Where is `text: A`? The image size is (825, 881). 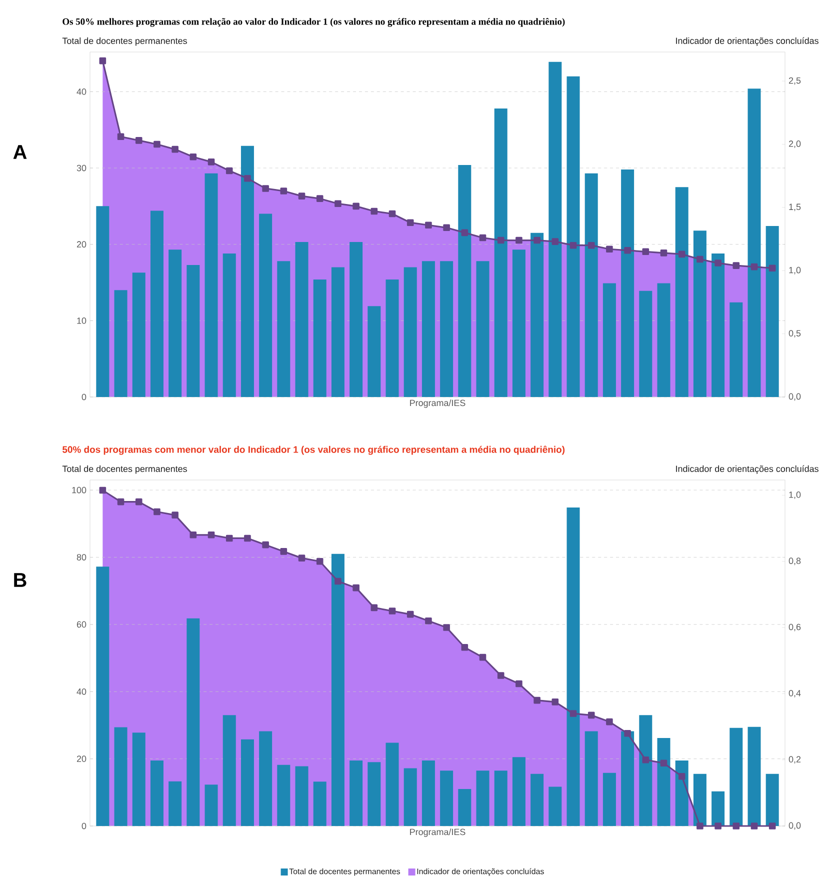
text: A is located at coordinates (20, 152).